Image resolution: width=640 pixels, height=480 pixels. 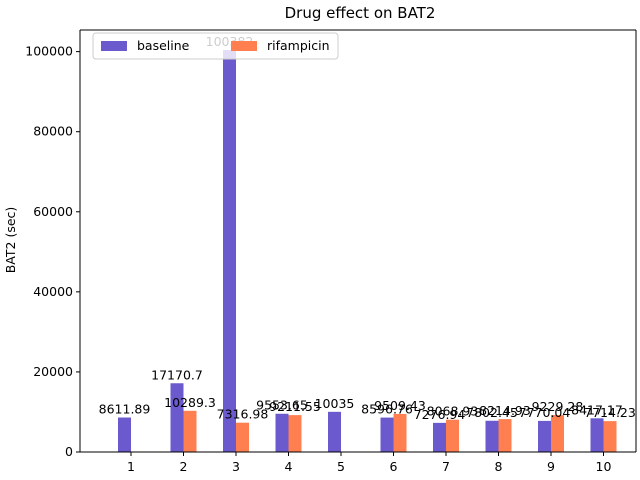 I want to click on data-label-baseline-7: 7276.94, so click(x=440, y=414).